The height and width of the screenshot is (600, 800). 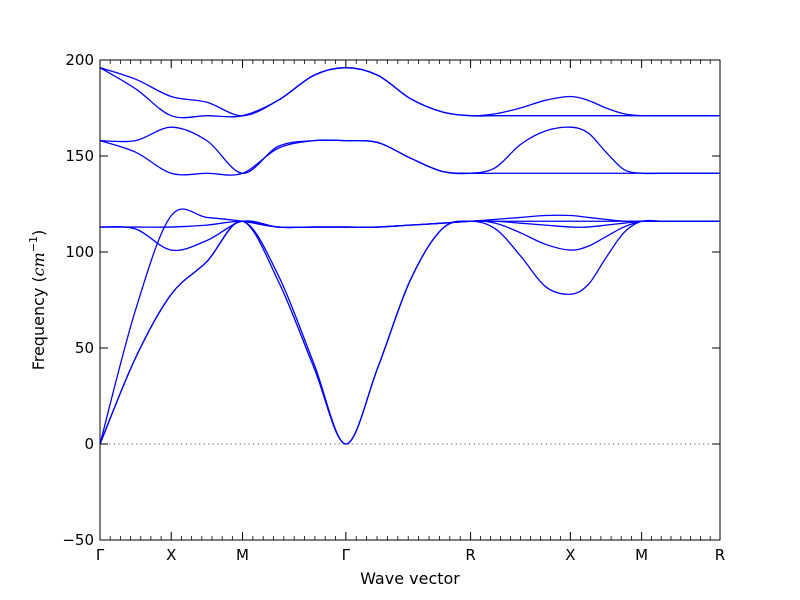 I want to click on y-axis-label-unit: cm, so click(x=38, y=264).